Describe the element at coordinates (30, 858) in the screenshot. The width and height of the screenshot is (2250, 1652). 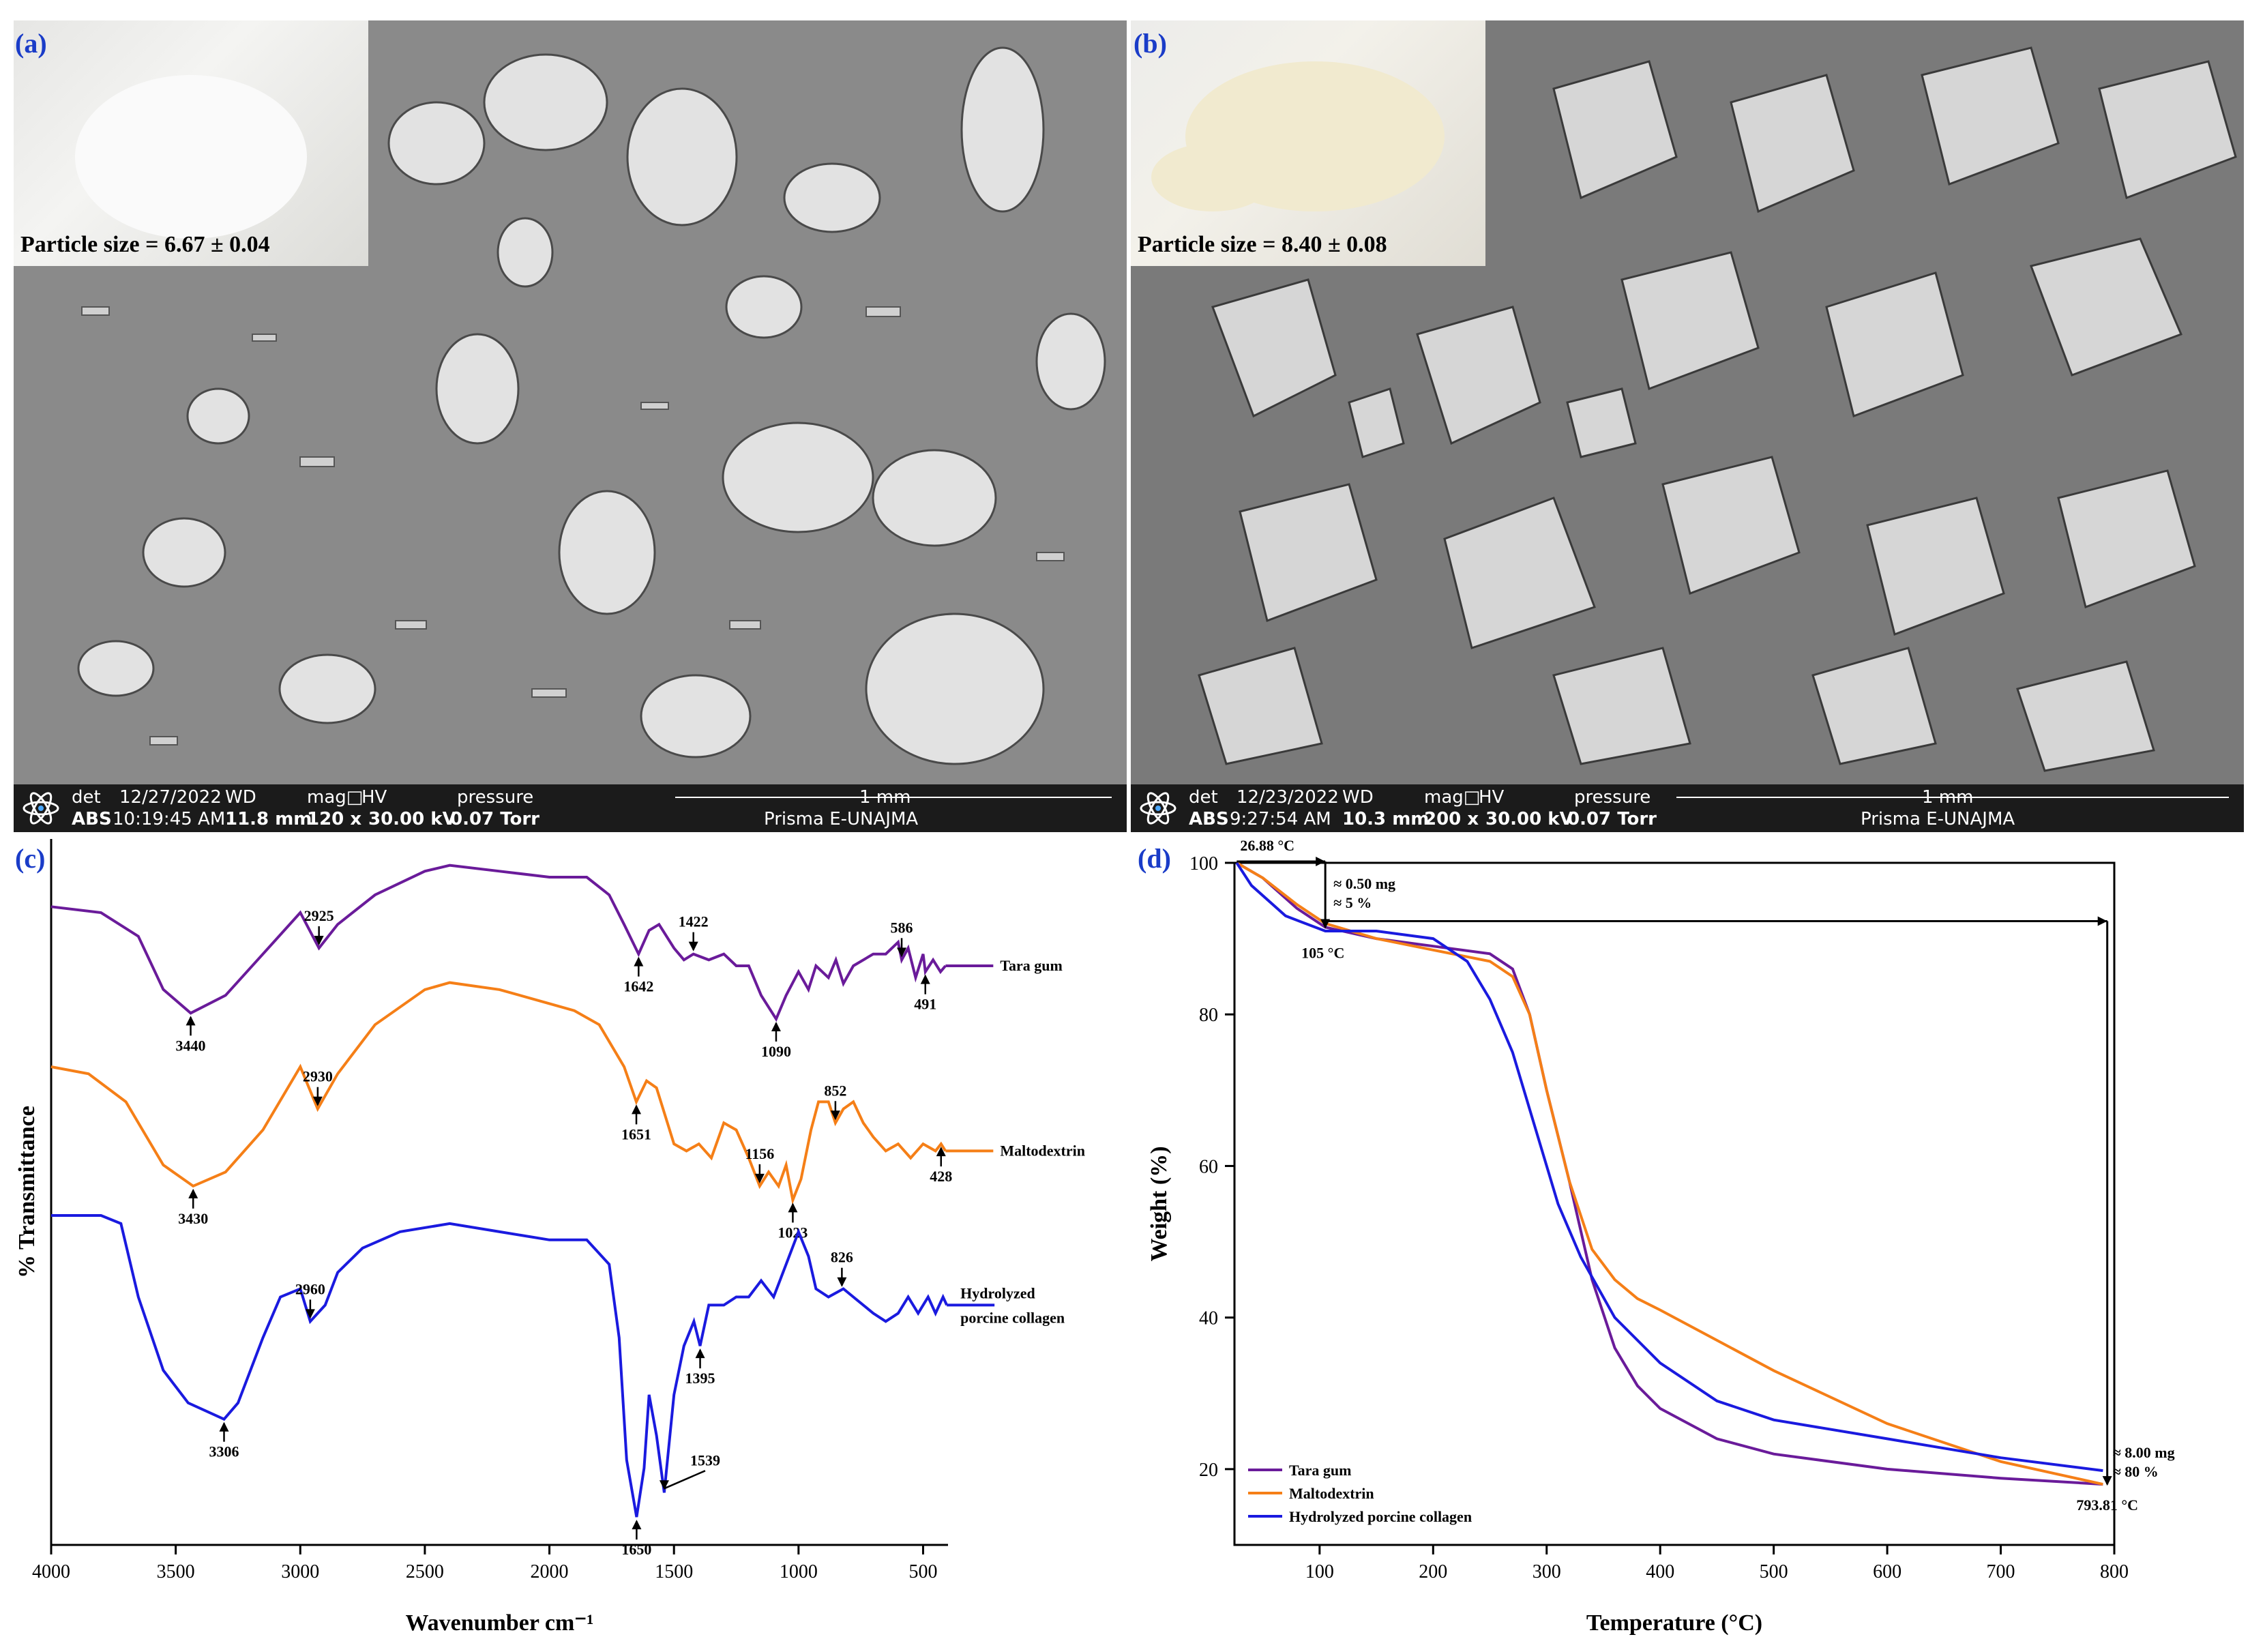
I see `panel-label-c: (c)` at that location.